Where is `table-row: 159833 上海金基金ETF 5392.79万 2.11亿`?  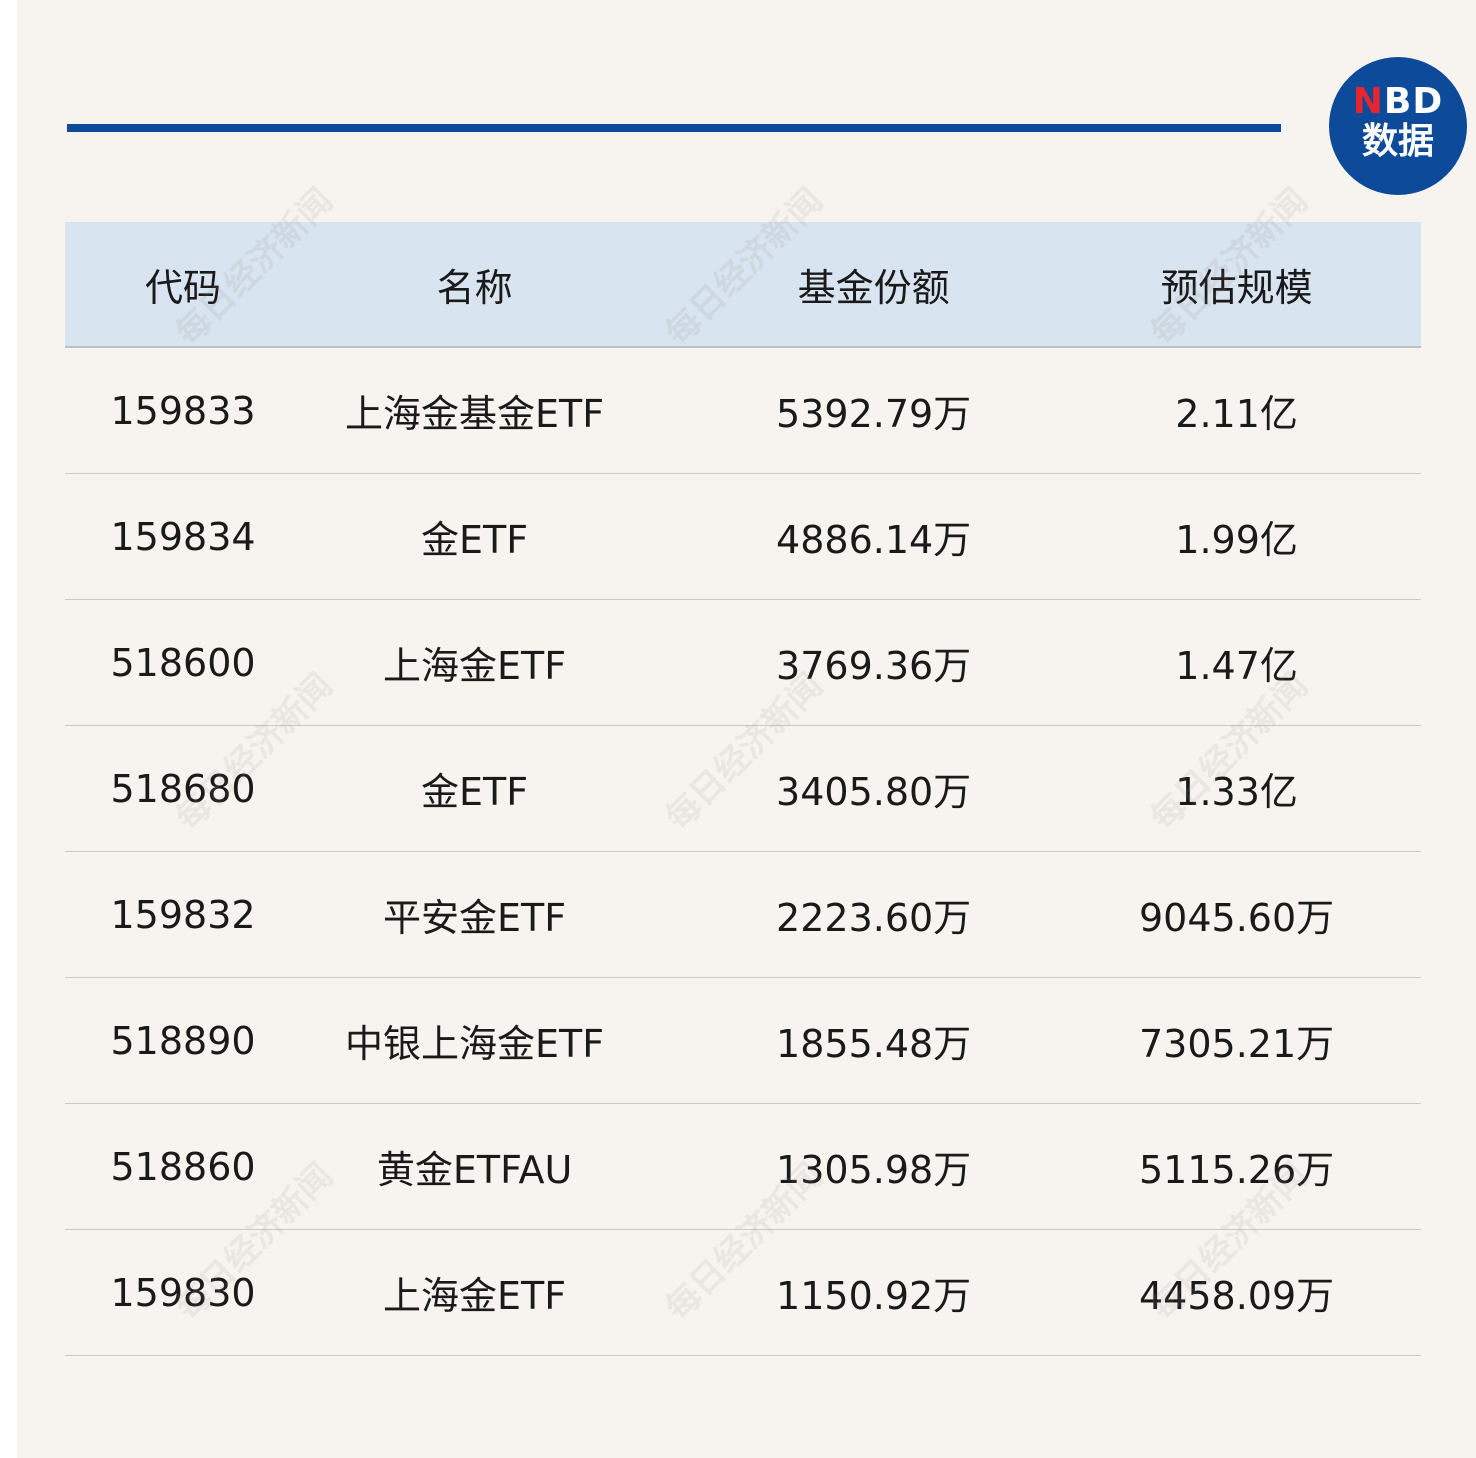
table-row: 159833 上海金基金ETF 5392.79万 2.11亿 is located at coordinates (743, 411).